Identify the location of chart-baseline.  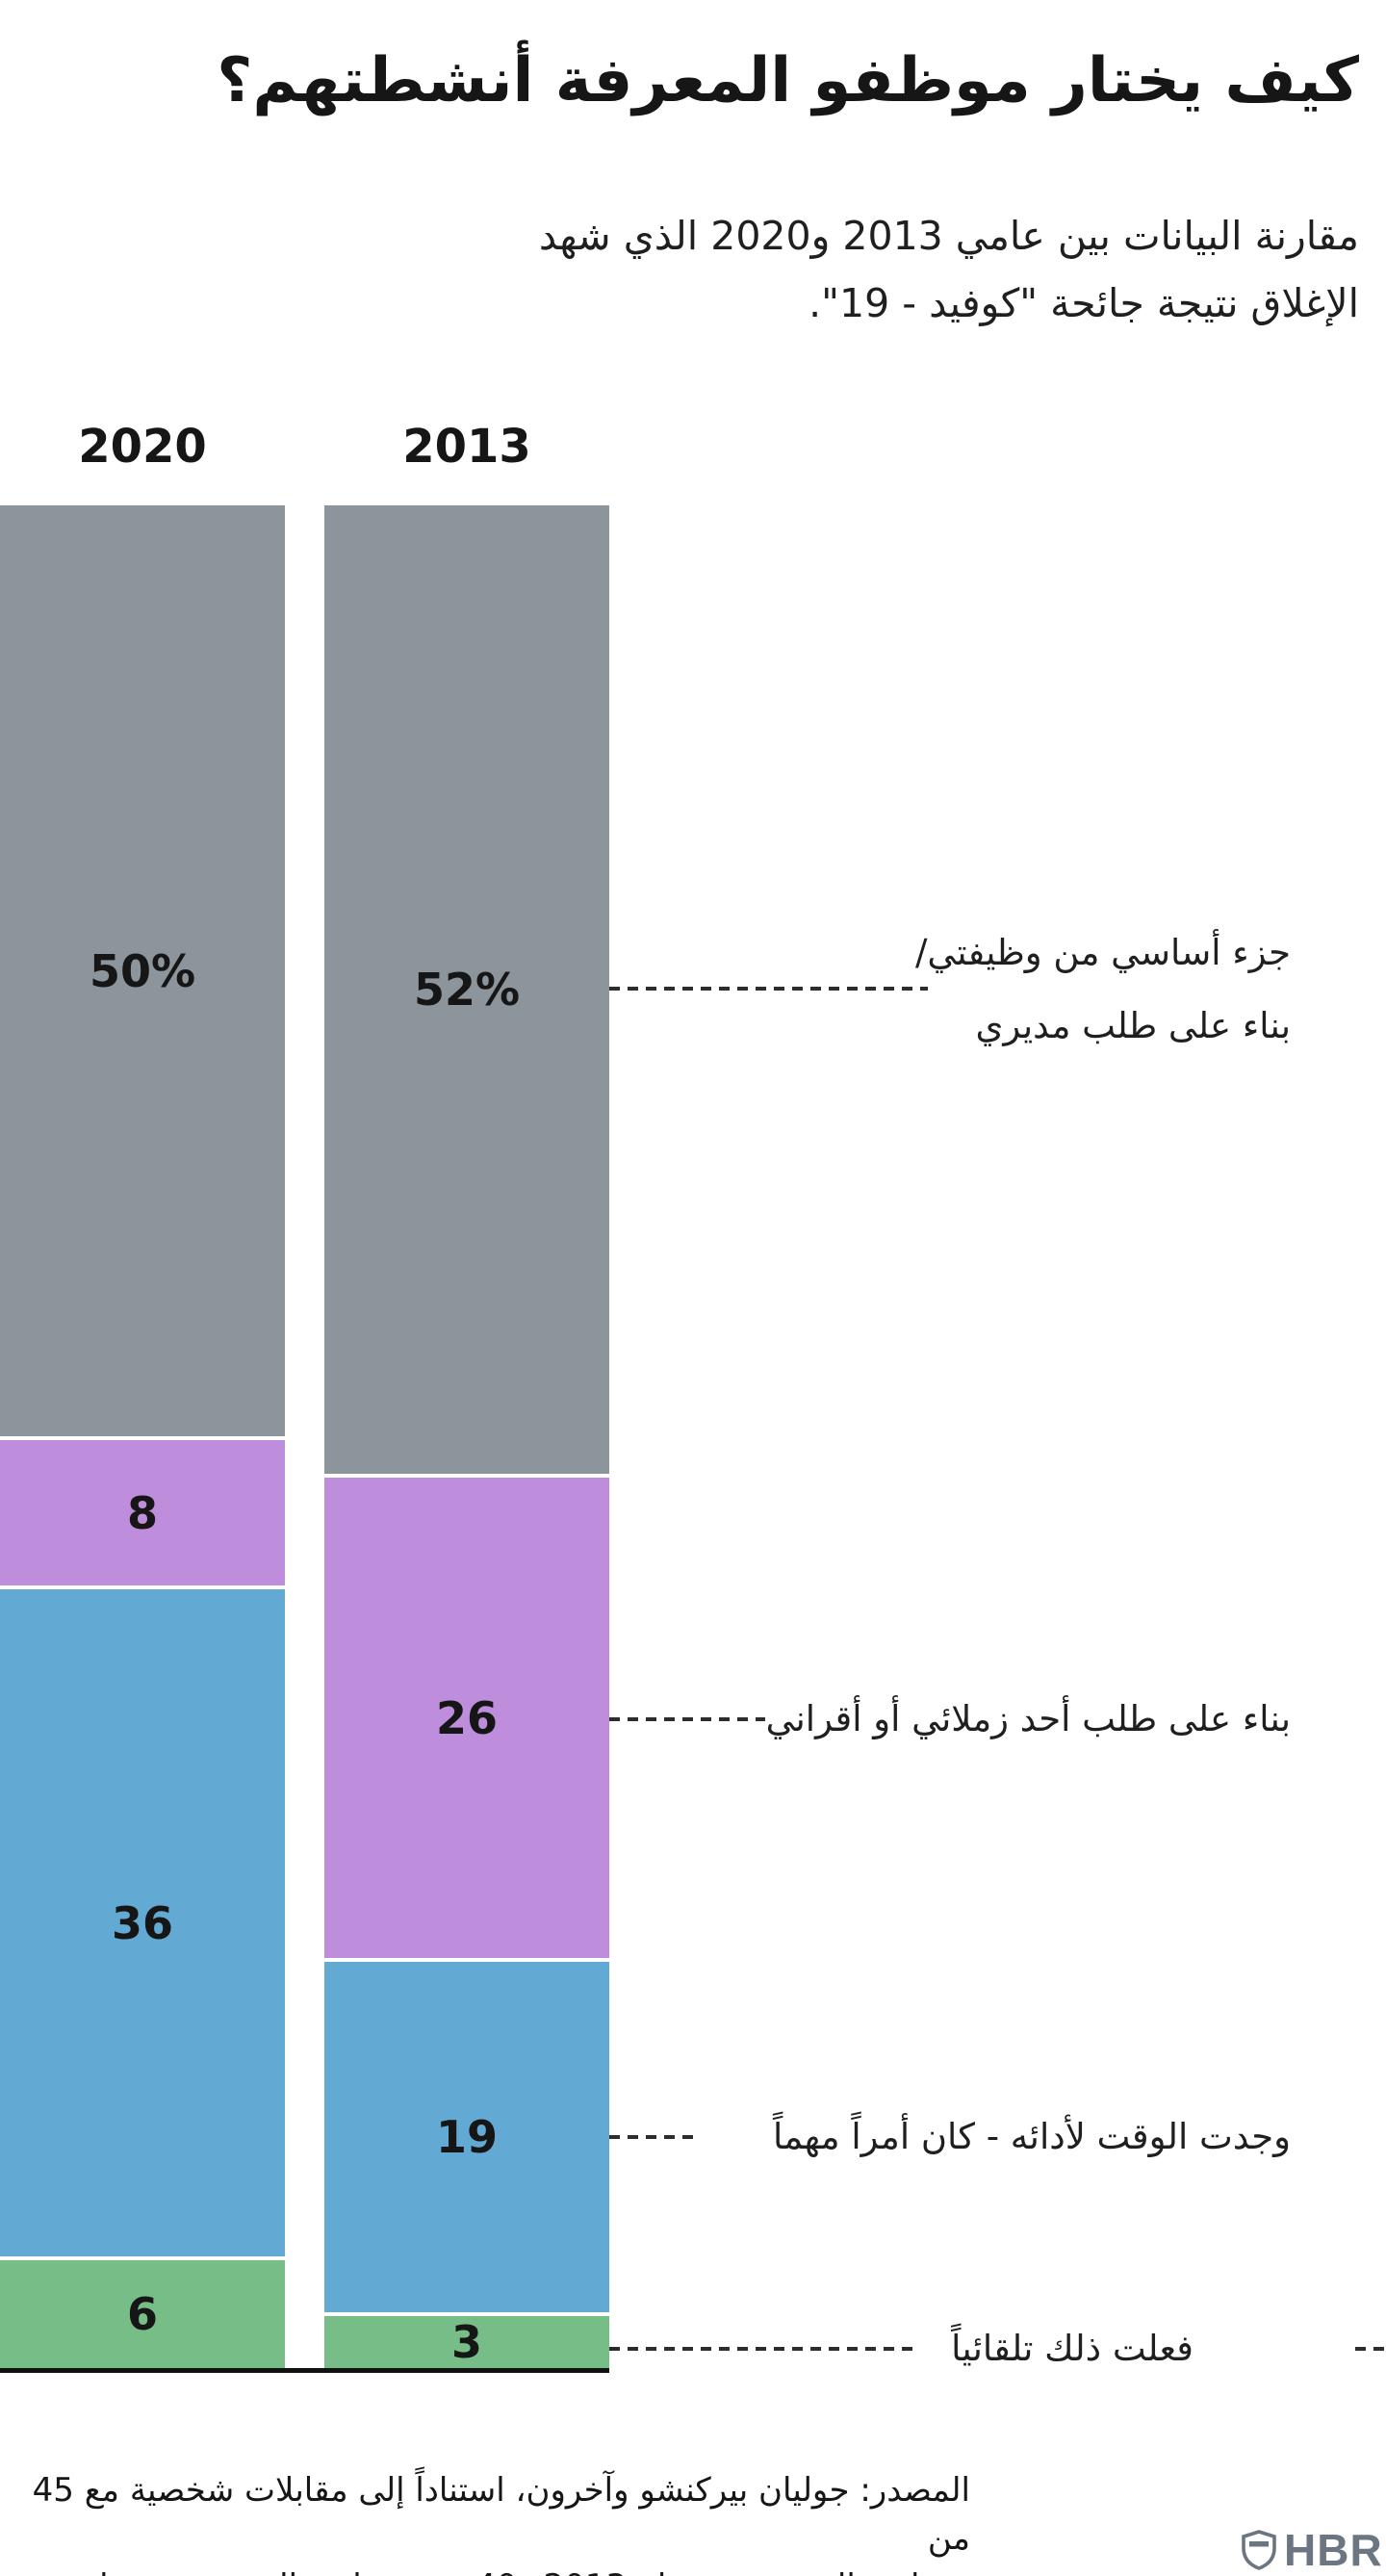
(304, 2370).